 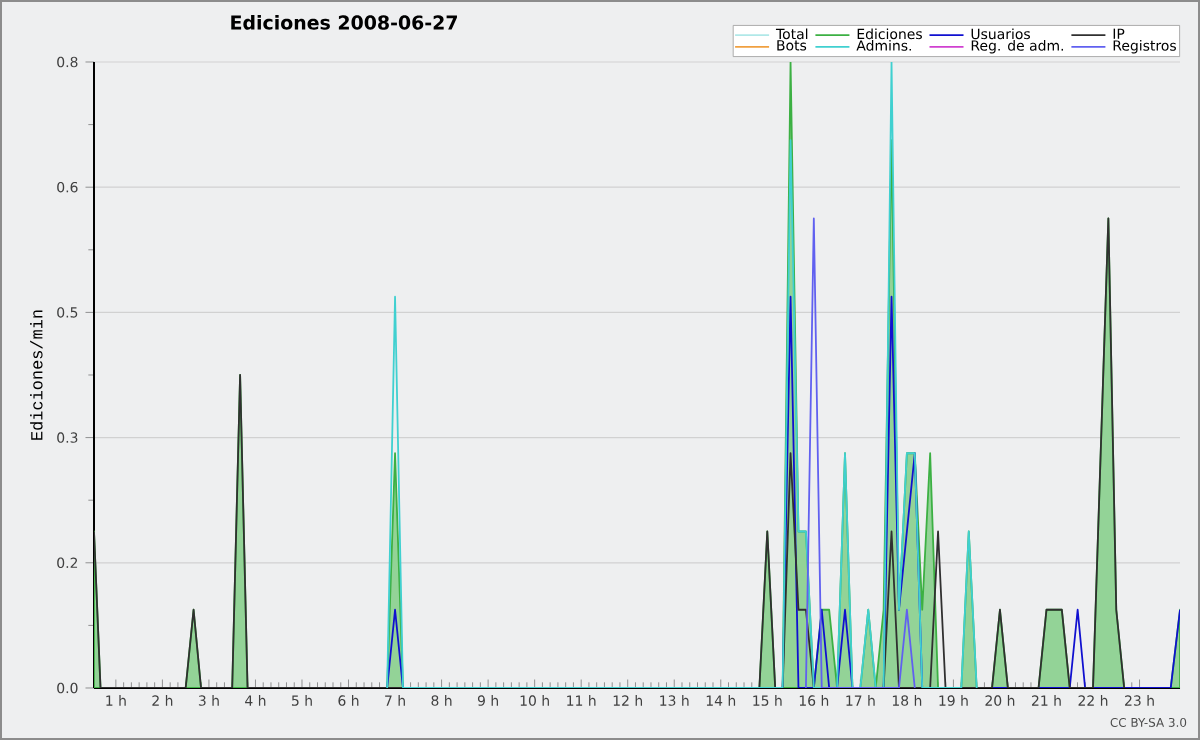 What do you see at coordinates (344, 22) in the screenshot?
I see `chart-title: Ediciones 2008-06-27` at bounding box center [344, 22].